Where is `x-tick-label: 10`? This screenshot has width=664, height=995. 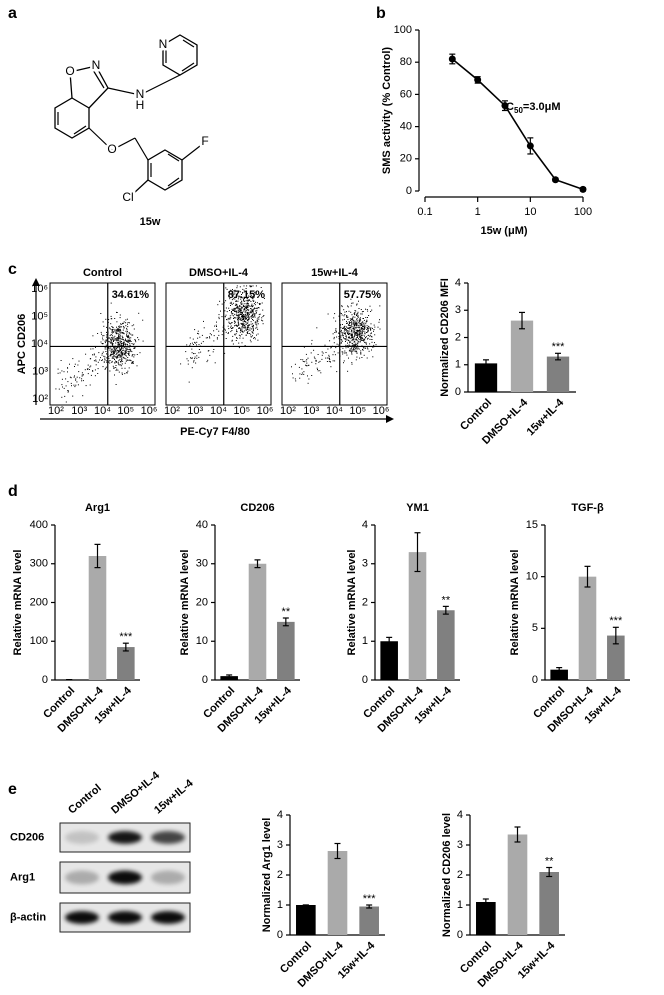 x-tick-label: 10 is located at coordinates (530, 212).